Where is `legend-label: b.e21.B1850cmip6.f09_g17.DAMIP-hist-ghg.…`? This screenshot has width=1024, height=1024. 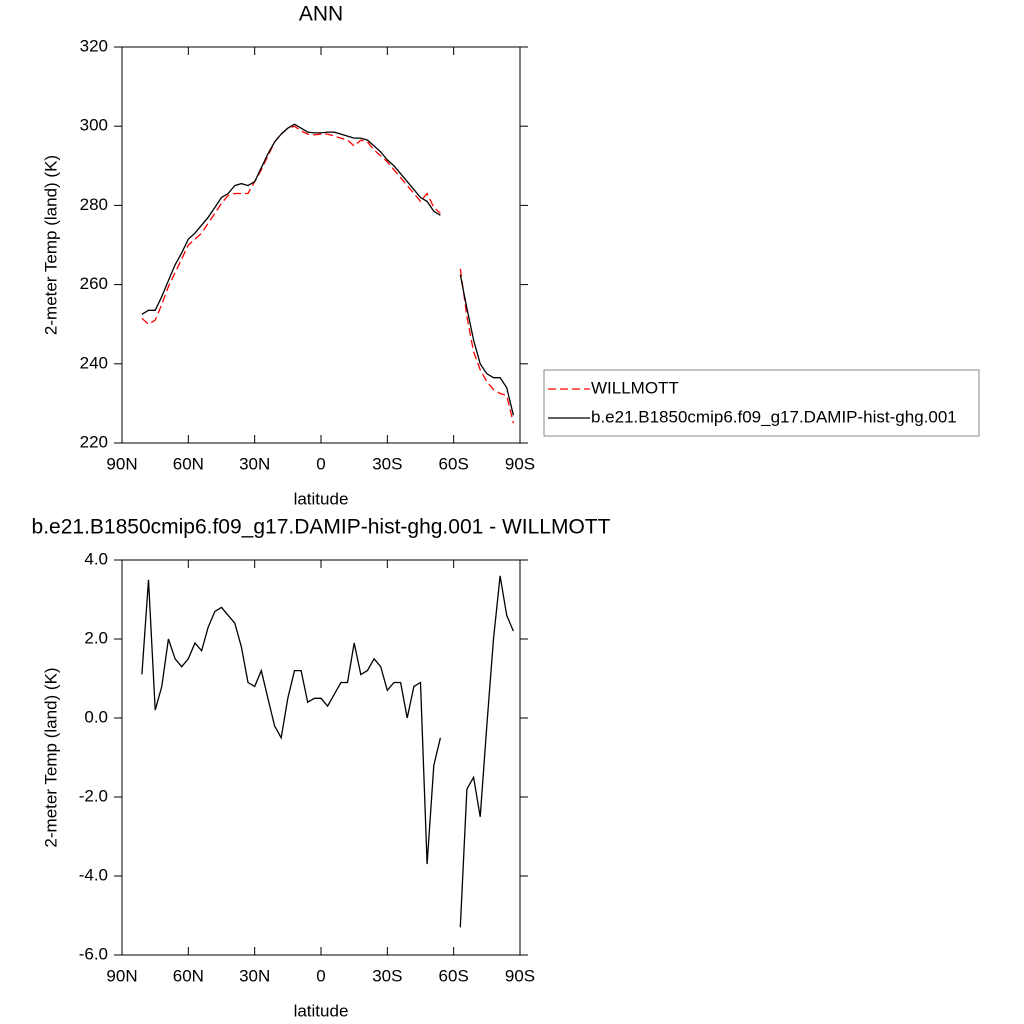
legend-label: b.e21.B1850cmip6.f09_g17.DAMIP-hist-ghg.… is located at coordinates (774, 416).